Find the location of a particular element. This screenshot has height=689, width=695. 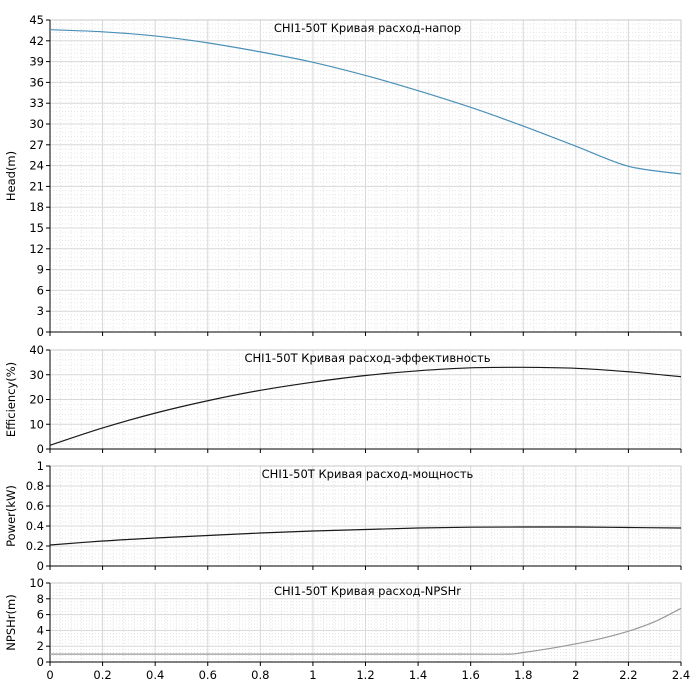

efficiency-chart-title: CHI1-50T Кривая расход-эффективность is located at coordinates (367, 358).